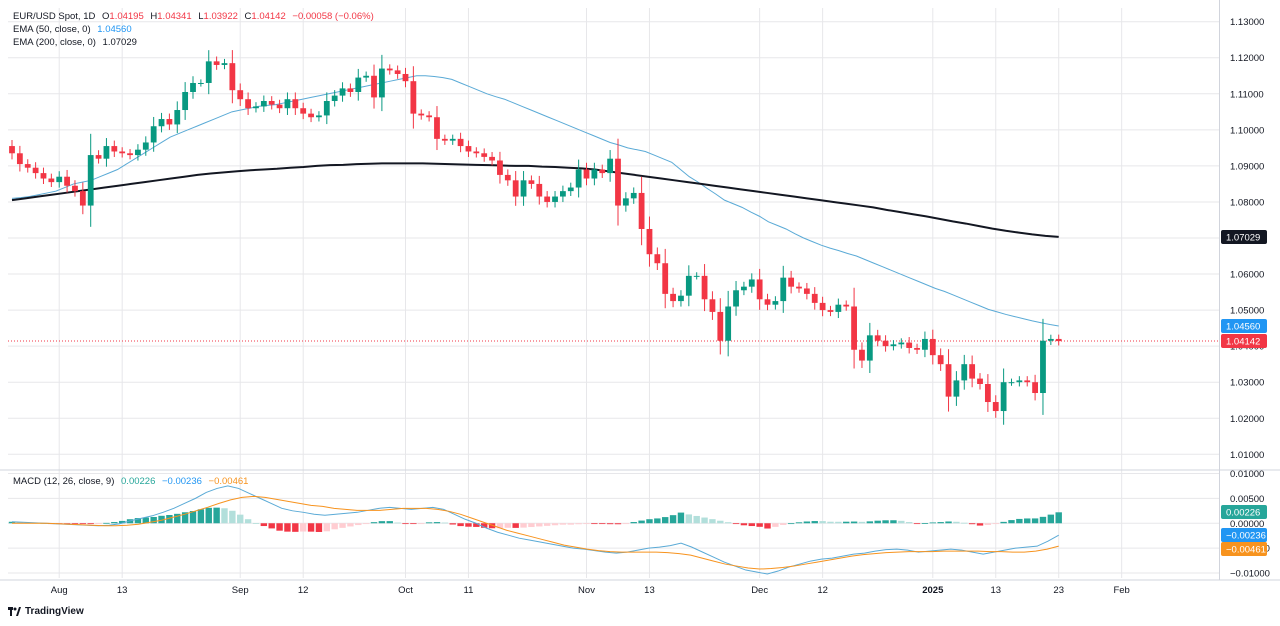 Image resolution: width=1280 pixels, height=626 pixels. What do you see at coordinates (54, 16) in the screenshot?
I see `symbol-title: EUR/USD Spot, 1D` at bounding box center [54, 16].